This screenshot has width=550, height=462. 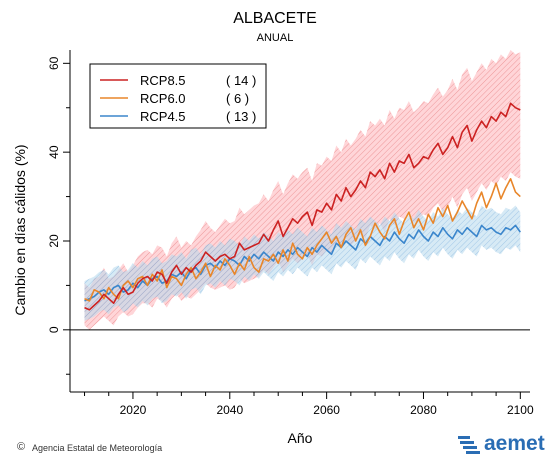 What do you see at coordinates (163, 98) in the screenshot?
I see `legend-label: RCP6.0` at bounding box center [163, 98].